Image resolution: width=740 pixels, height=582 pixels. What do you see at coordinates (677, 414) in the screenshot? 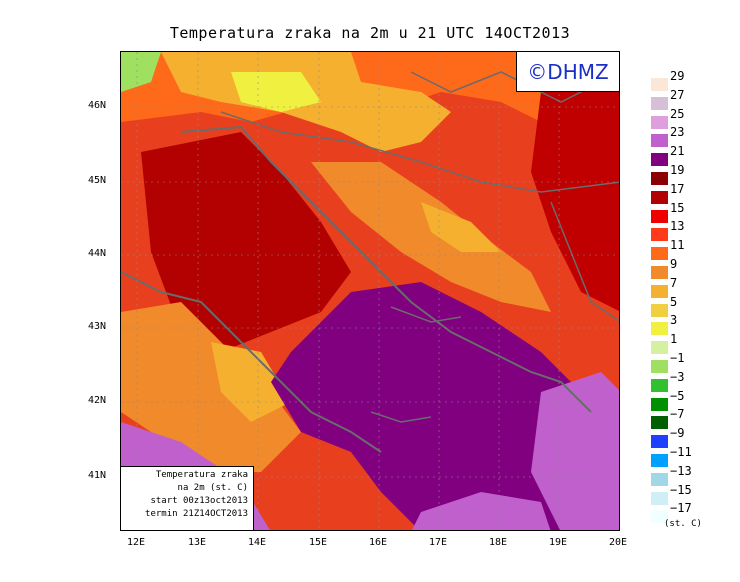
I see `legend-label: −7` at bounding box center [677, 414].